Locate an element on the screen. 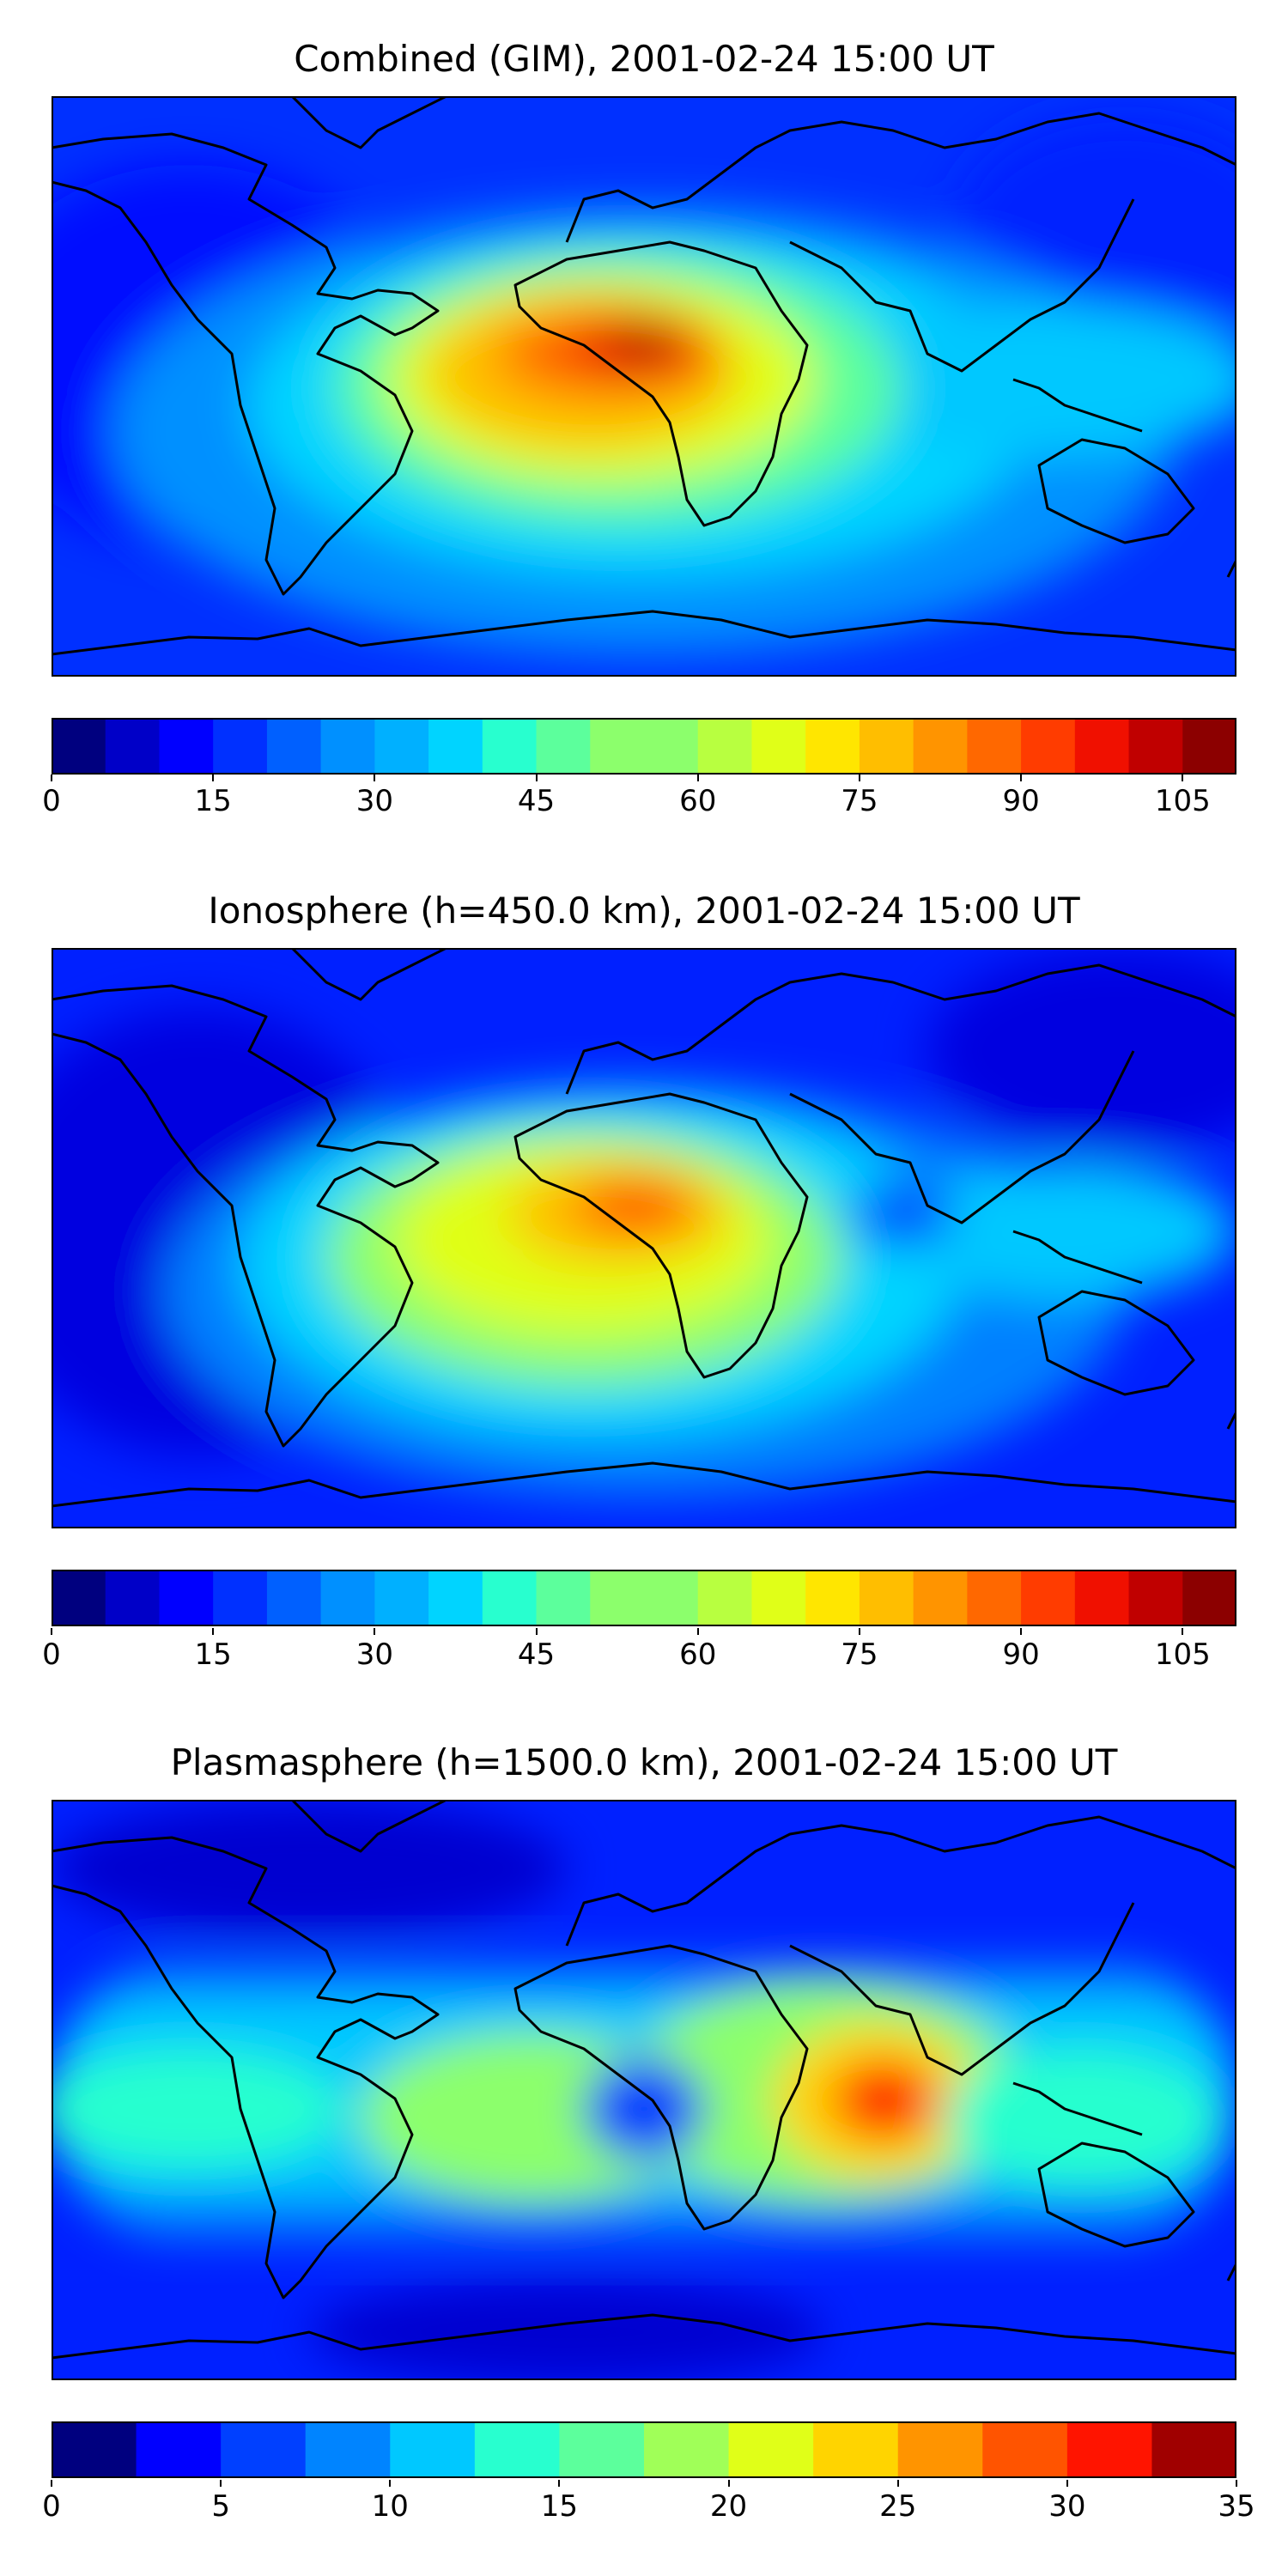  colorbar-ionosphere is located at coordinates (644, 1598).